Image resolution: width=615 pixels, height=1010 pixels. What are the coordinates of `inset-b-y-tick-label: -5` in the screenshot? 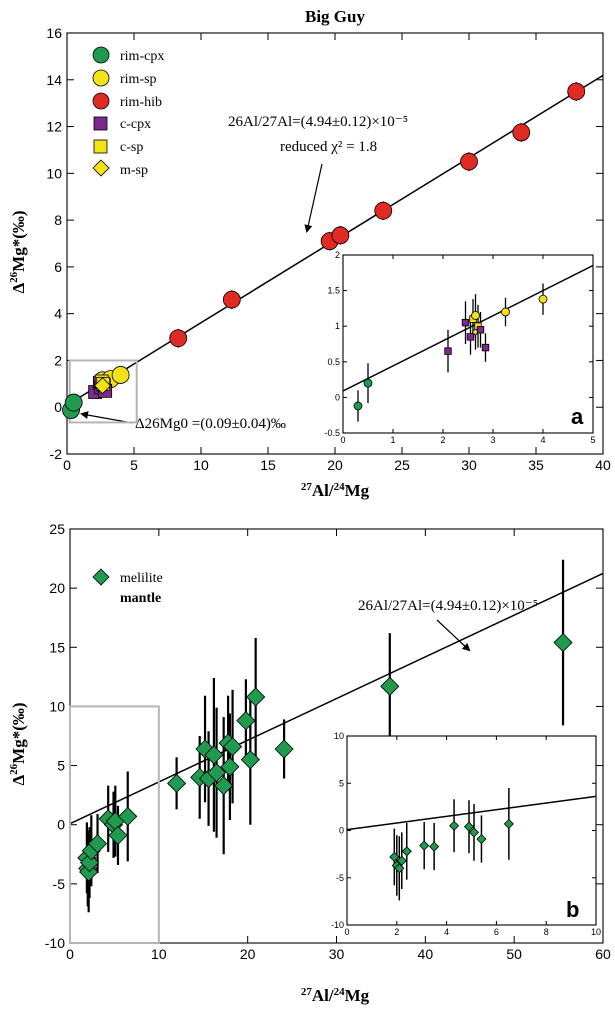 It's located at (340, 878).